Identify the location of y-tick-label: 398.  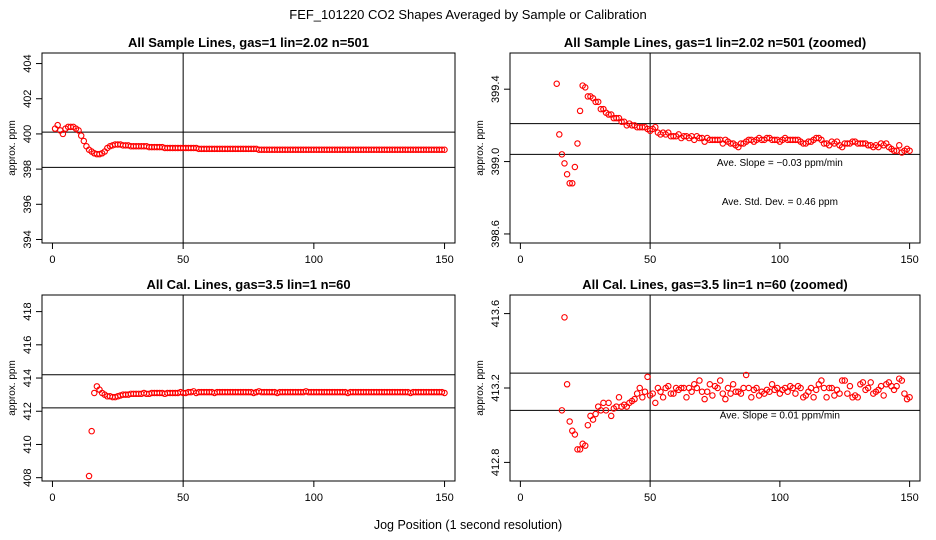
(28, 169).